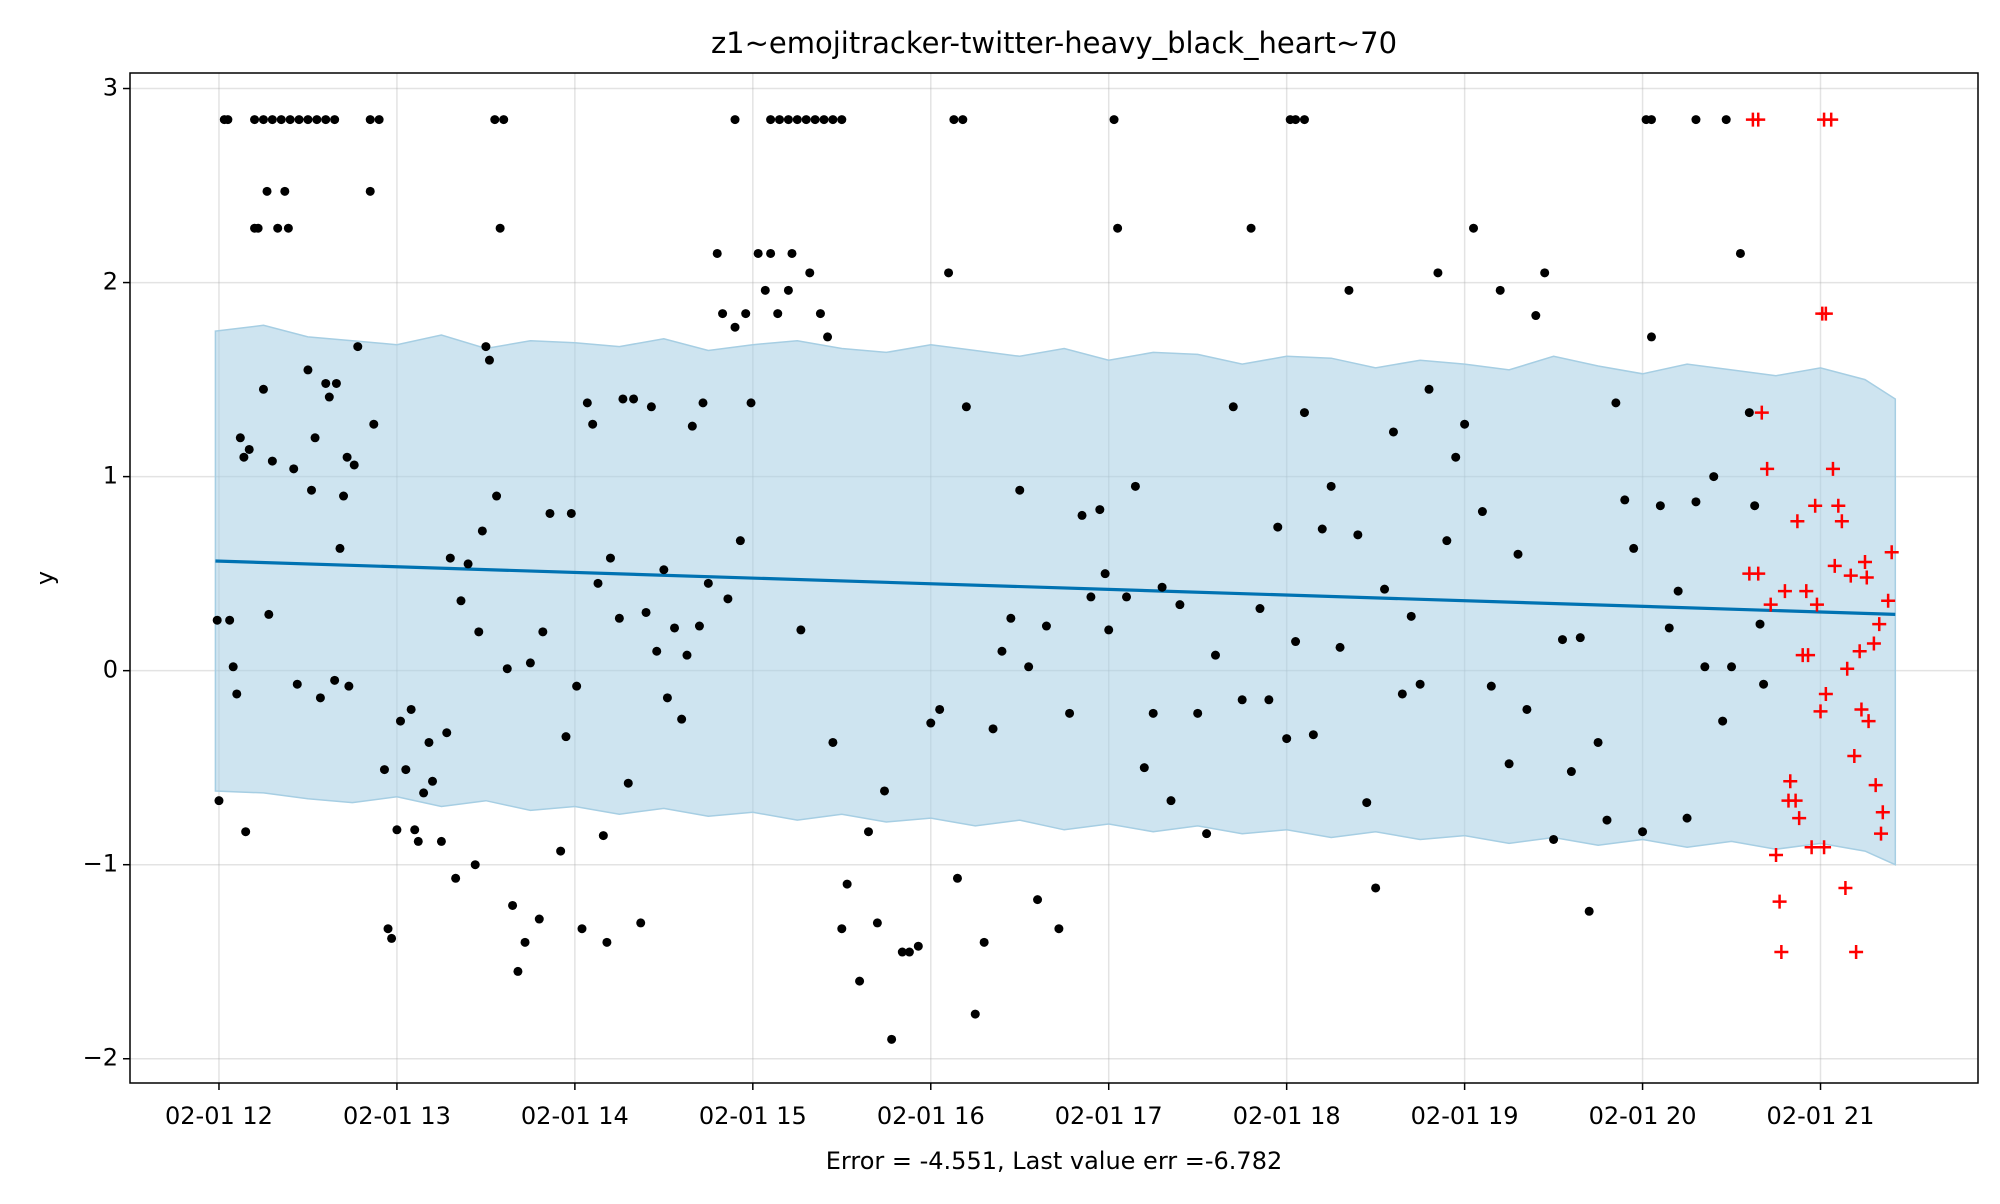  Describe the element at coordinates (1054, 1161) in the screenshot. I see `x-axis-label: Error = -4.551, Last value err =-6.782` at that location.